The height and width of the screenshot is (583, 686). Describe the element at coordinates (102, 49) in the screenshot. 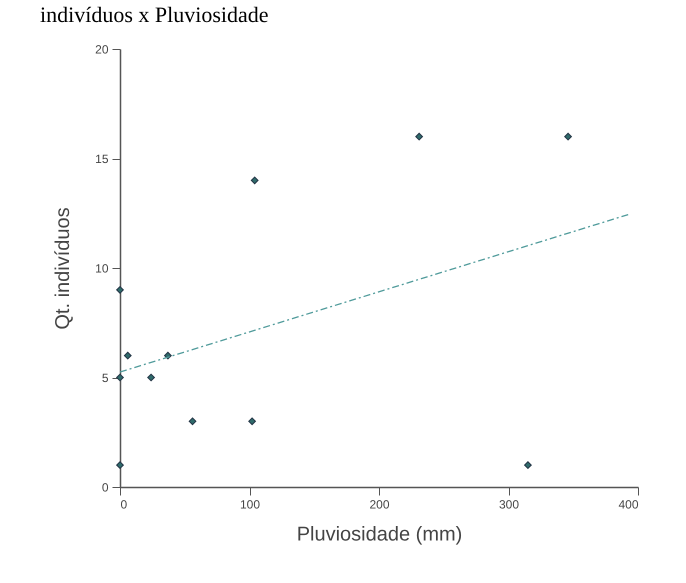

I see `y-tick-label: 20` at that location.